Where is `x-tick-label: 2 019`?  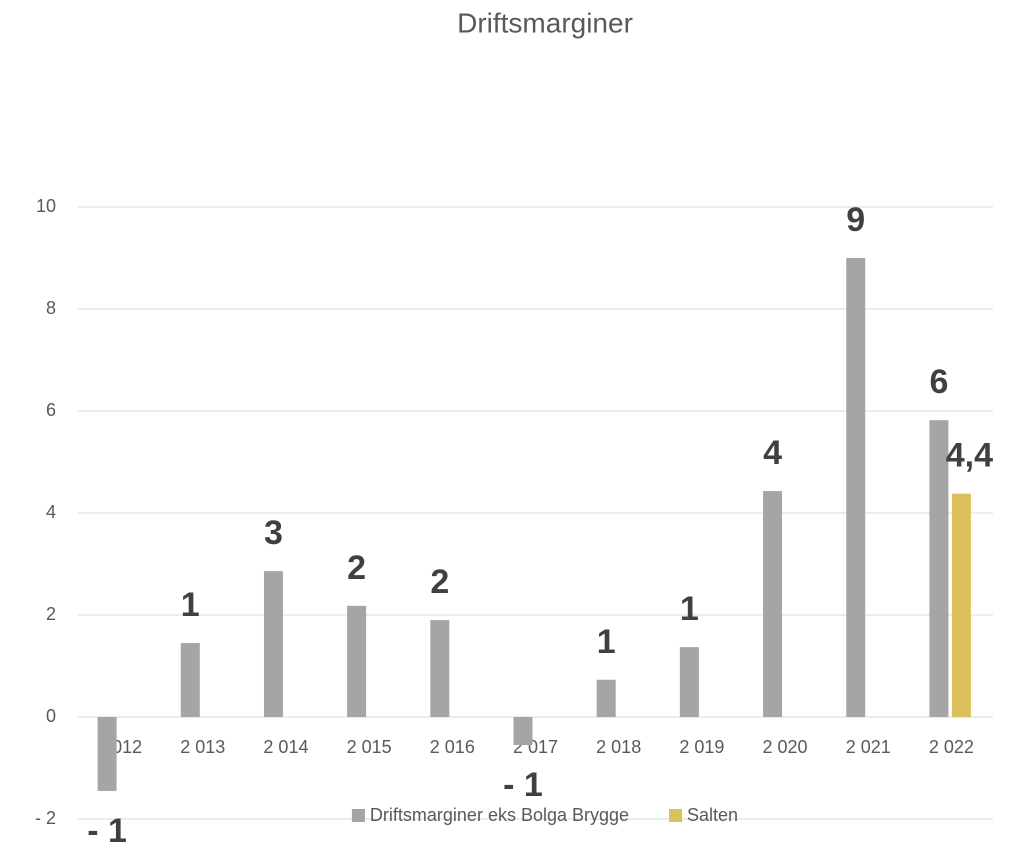
x-tick-label: 2 019 is located at coordinates (701, 747).